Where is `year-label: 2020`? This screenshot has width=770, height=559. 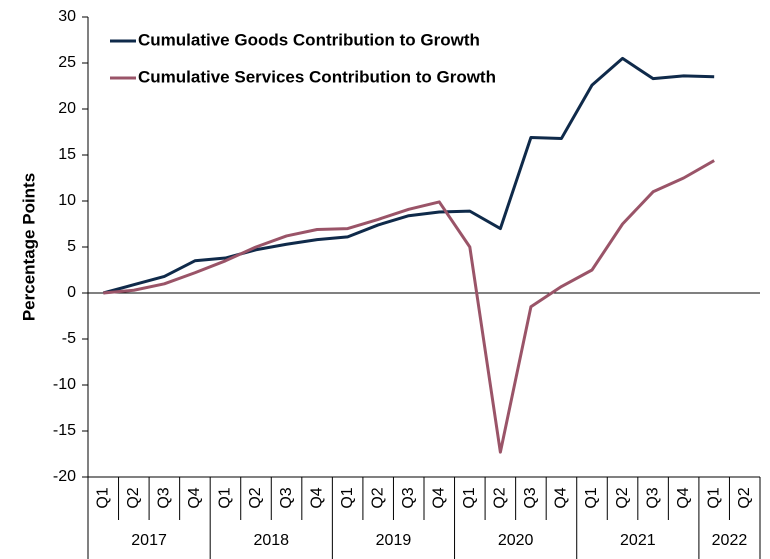
year-label: 2020 is located at coordinates (516, 540).